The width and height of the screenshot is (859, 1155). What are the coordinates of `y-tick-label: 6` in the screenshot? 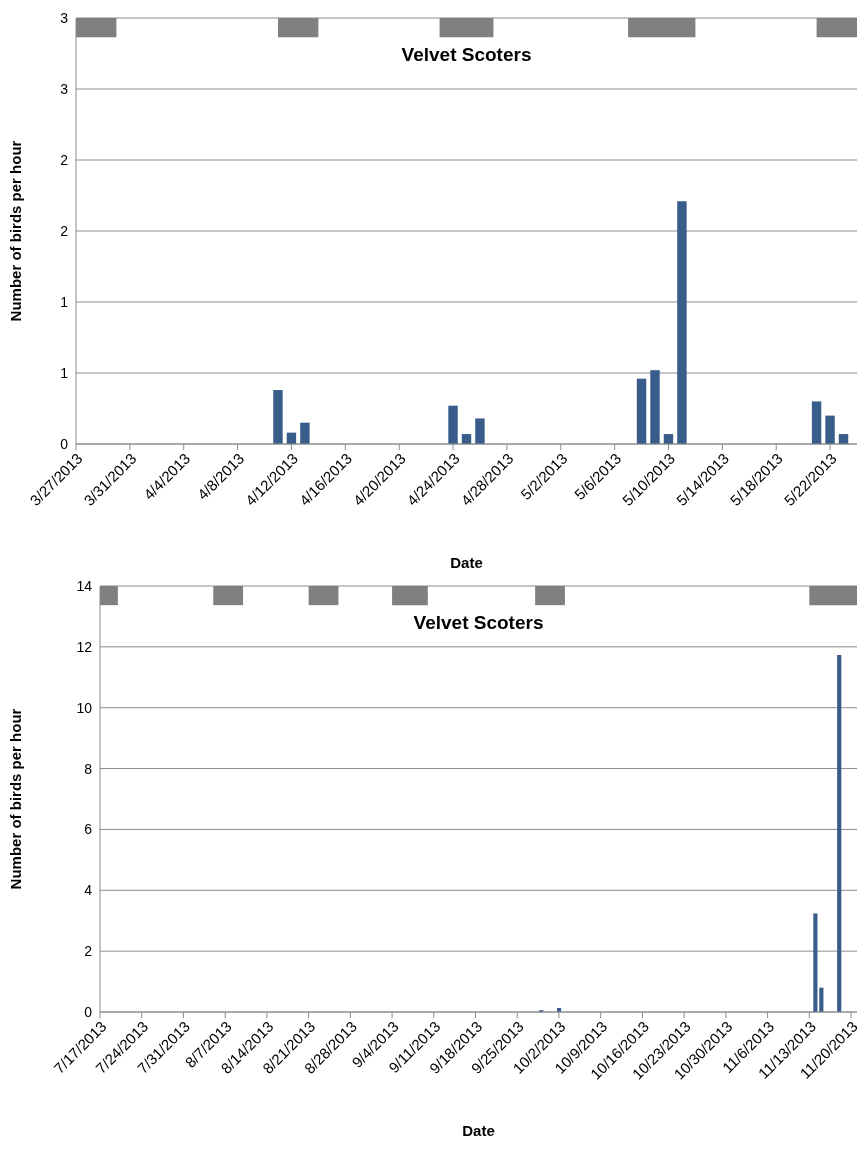 It's located at (88, 829).